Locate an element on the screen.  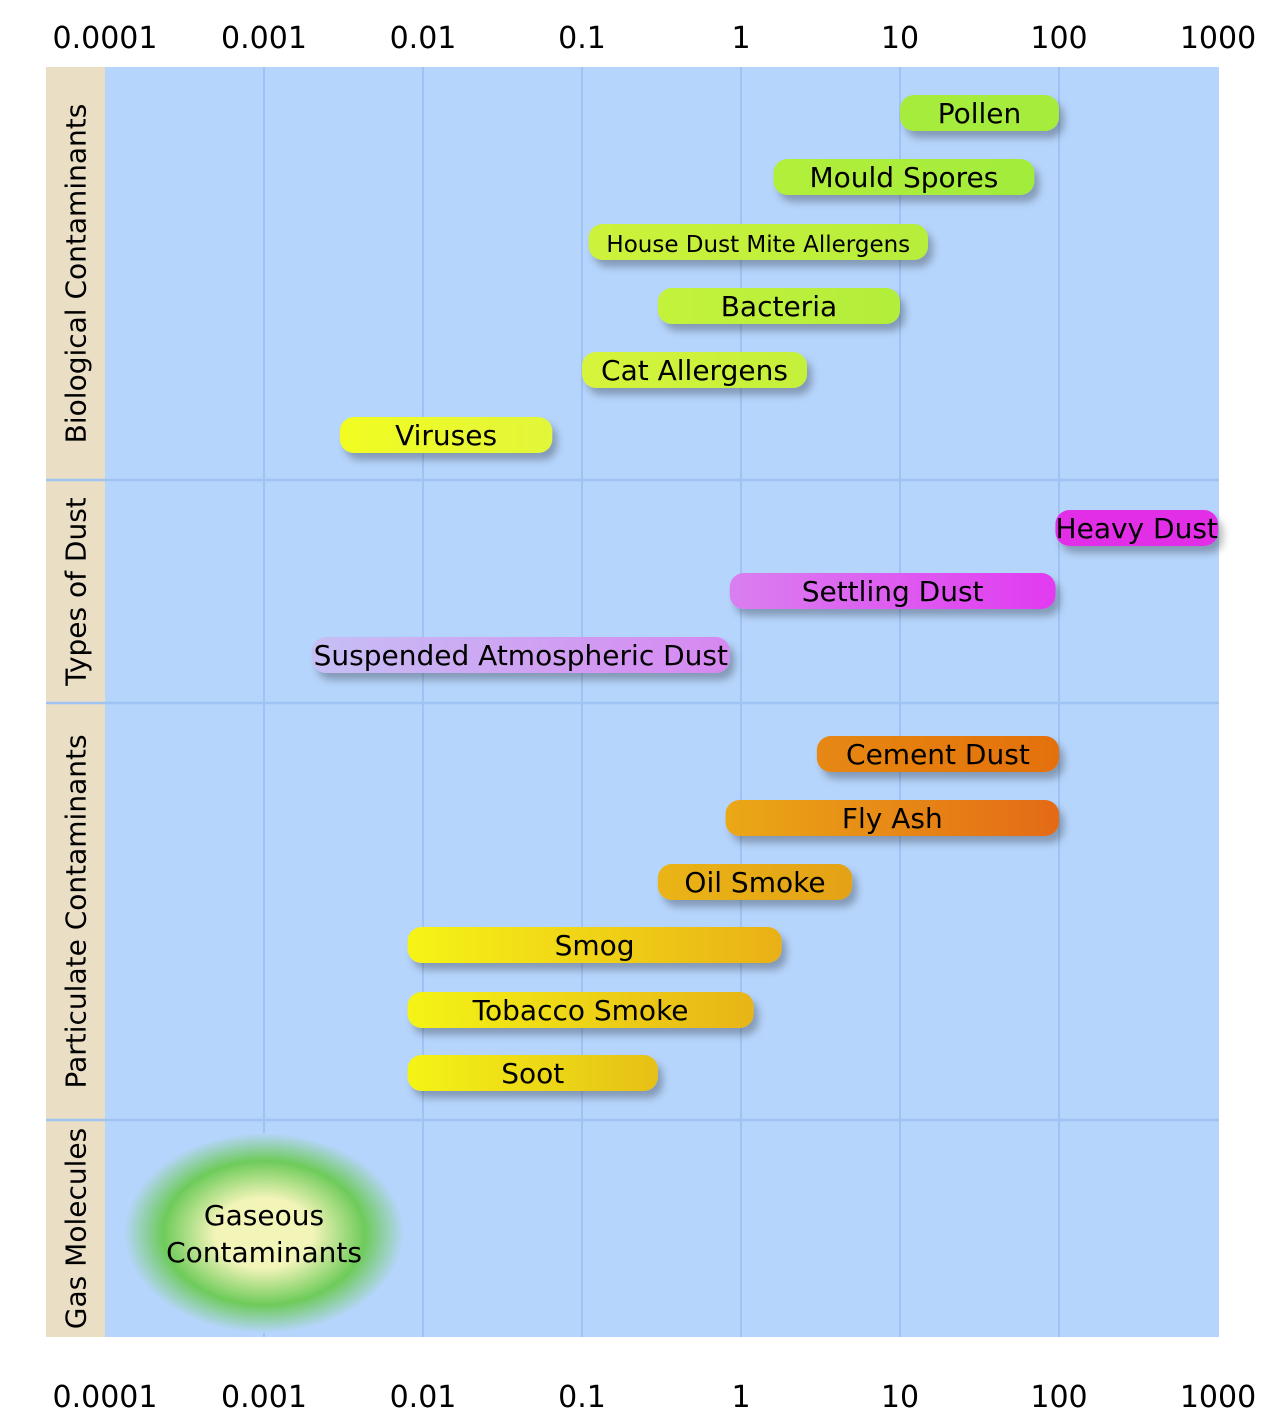
x-tick-label-bottom: 1000 is located at coordinates (1218, 1397).